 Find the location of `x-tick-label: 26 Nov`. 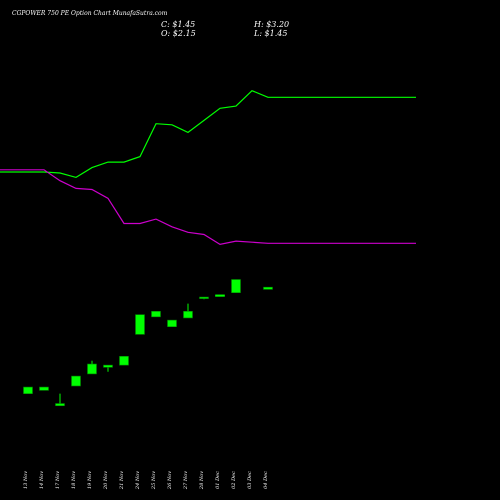

x-tick-label: 26 Nov is located at coordinates (170, 480).